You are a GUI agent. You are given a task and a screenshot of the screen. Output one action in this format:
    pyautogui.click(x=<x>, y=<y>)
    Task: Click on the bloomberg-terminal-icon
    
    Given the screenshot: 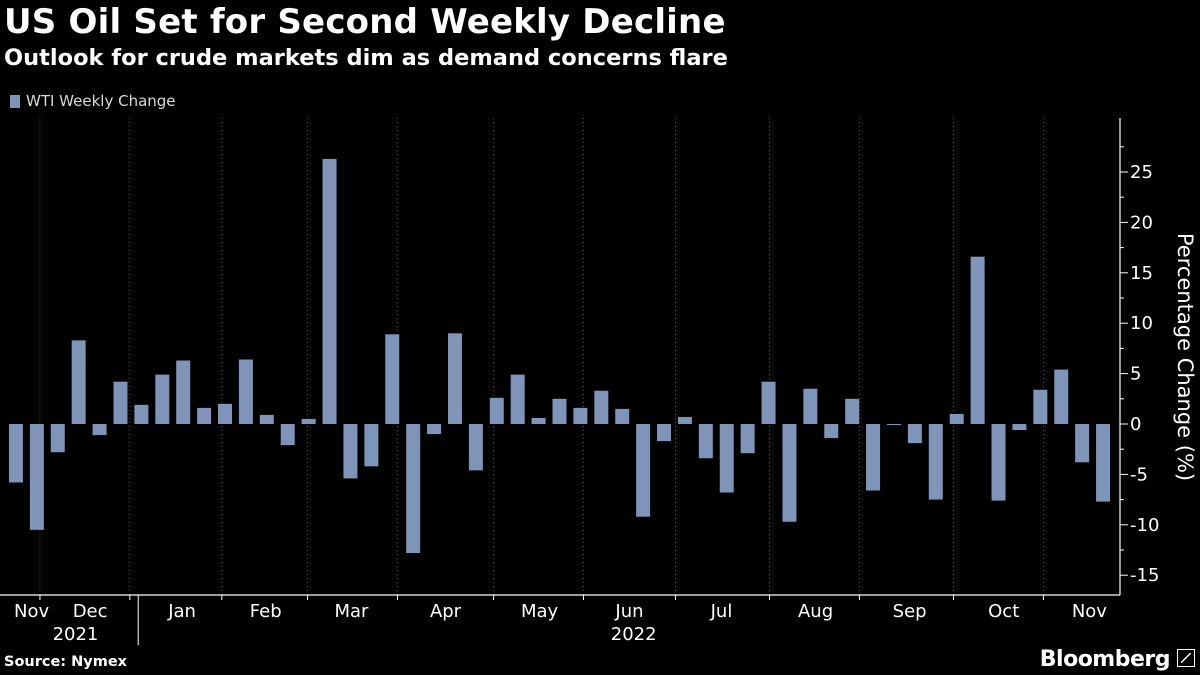 What is the action you would take?
    pyautogui.click(x=1186, y=658)
    